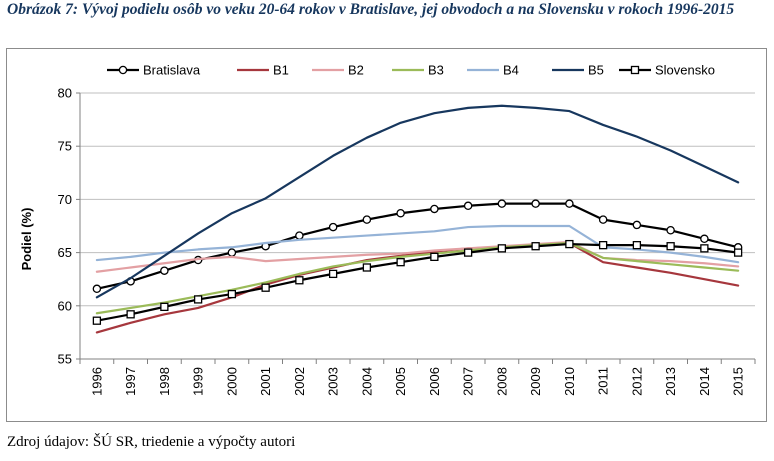  What do you see at coordinates (596, 70) in the screenshot?
I see `legend-label-b5: B5` at bounding box center [596, 70].